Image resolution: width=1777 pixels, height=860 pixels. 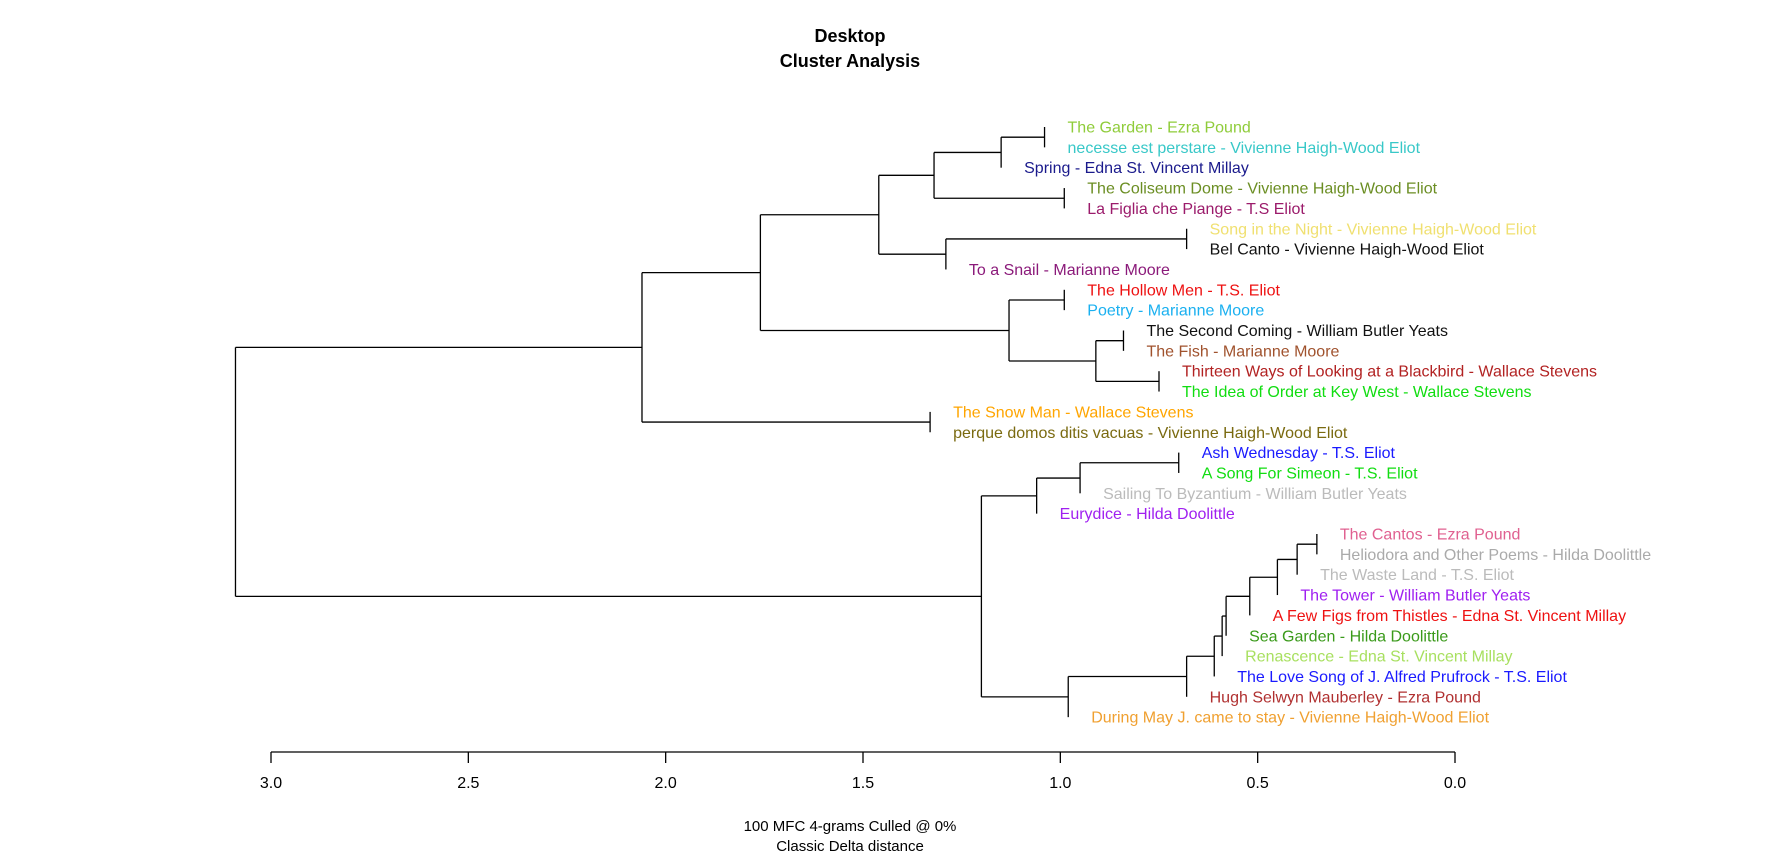 I want to click on leaf-label: The Garden - Ezra Pound, so click(x=1159, y=128).